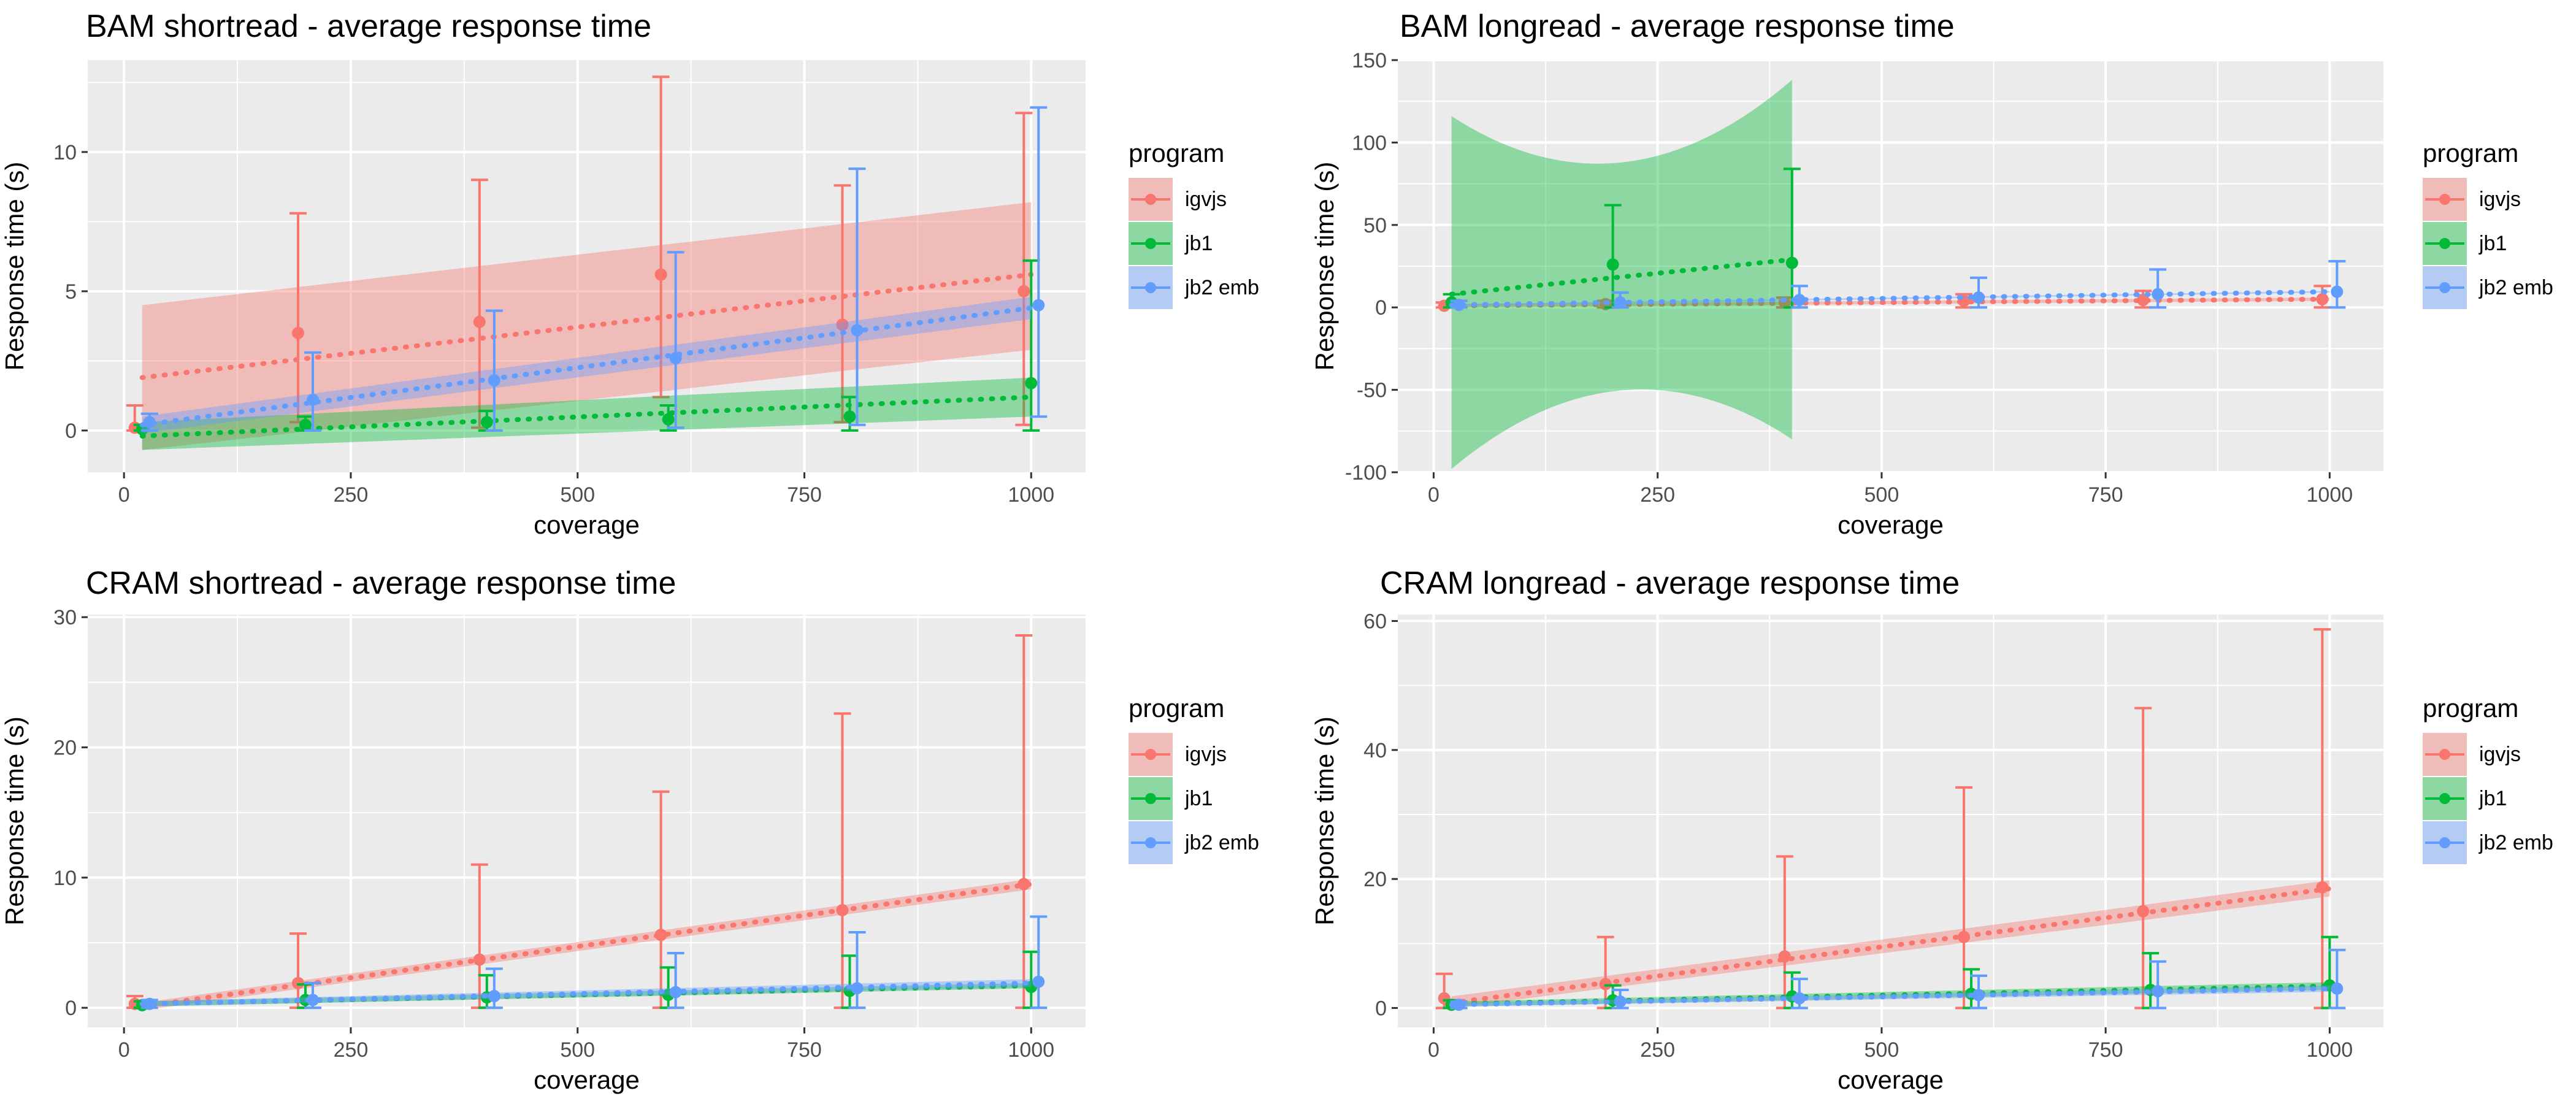 The height and width of the screenshot is (1104, 2576). What do you see at coordinates (71, 292) in the screenshot?
I see `y-tick-label: 5` at bounding box center [71, 292].